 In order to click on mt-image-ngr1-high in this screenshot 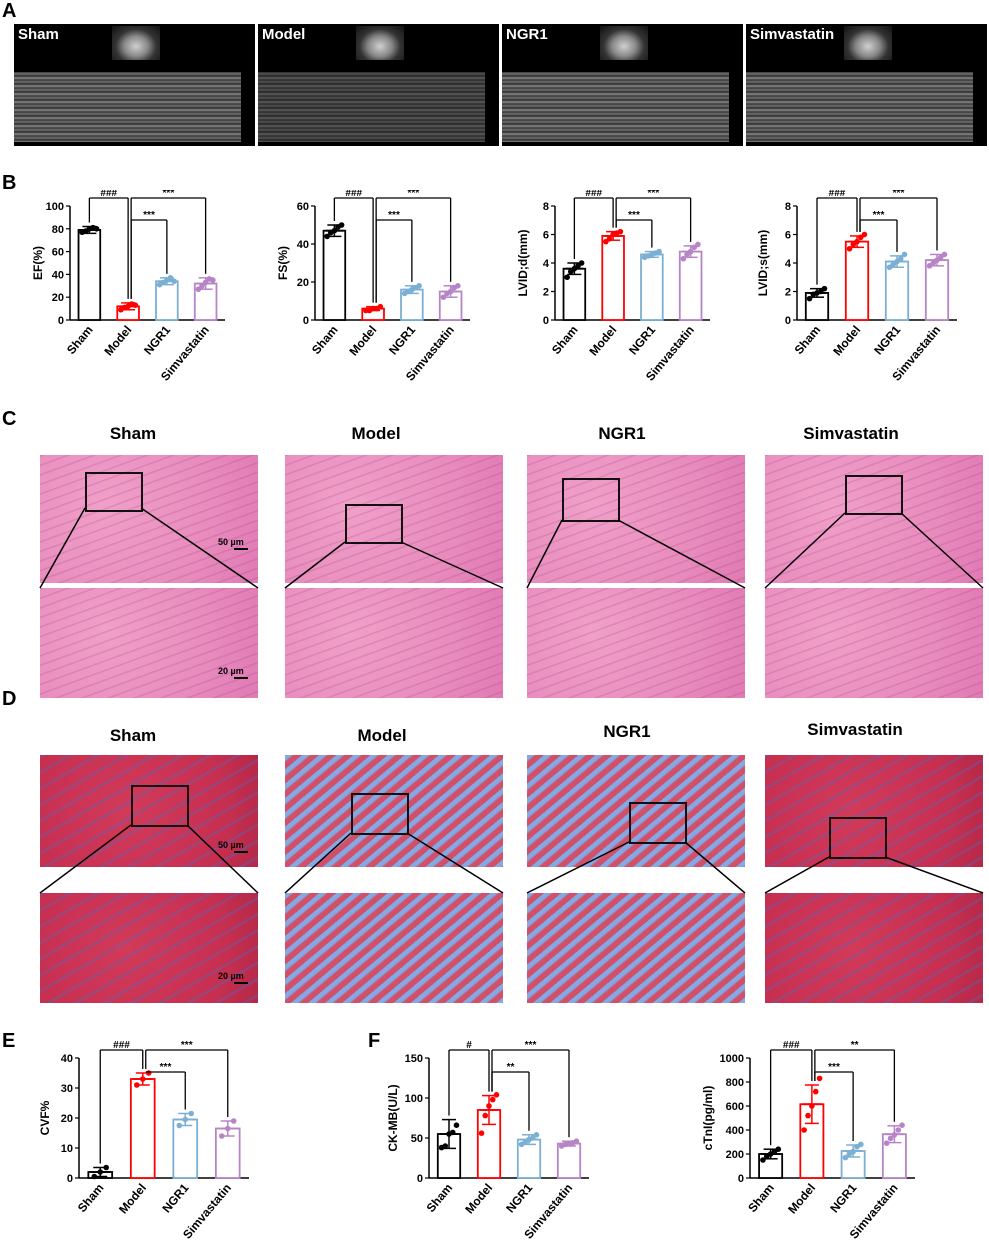, I will do `click(636, 948)`.